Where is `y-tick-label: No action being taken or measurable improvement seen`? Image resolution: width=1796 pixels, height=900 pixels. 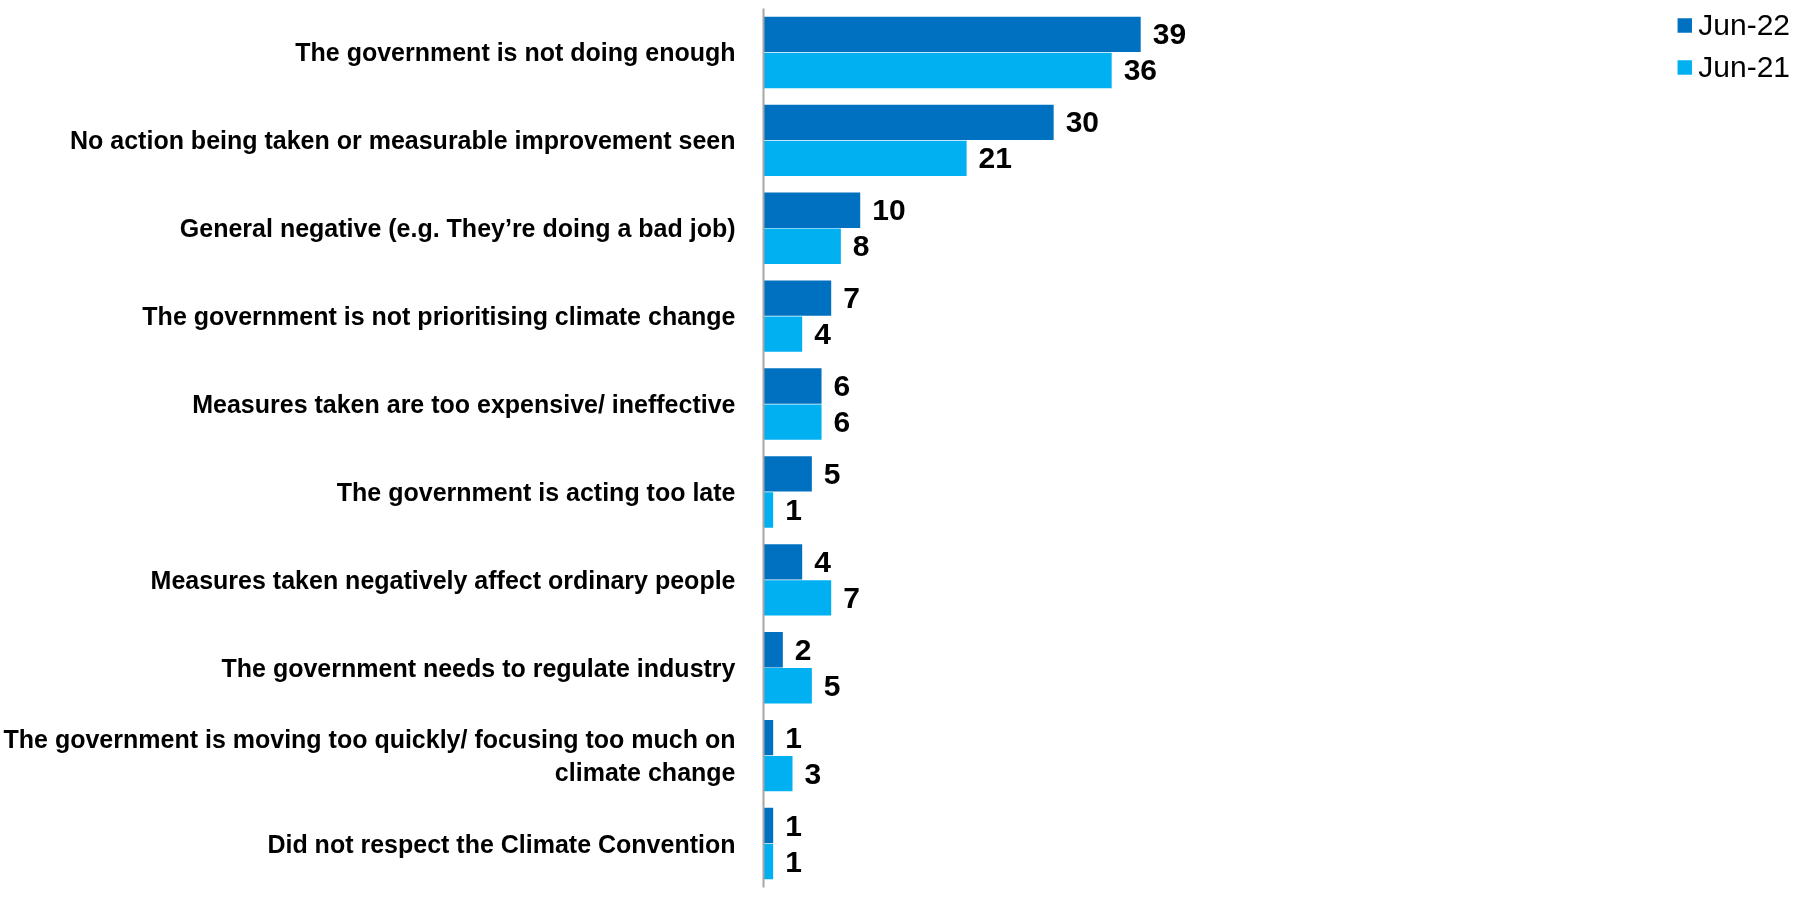 y-tick-label: No action being taken or measurable improvement seen is located at coordinates (403, 140).